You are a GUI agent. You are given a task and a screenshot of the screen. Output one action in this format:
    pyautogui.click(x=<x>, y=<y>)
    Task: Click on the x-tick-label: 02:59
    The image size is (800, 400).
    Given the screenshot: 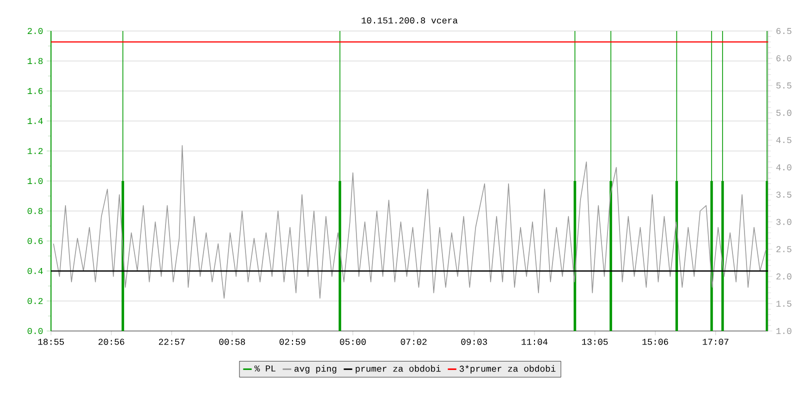 What is the action you would take?
    pyautogui.click(x=293, y=341)
    